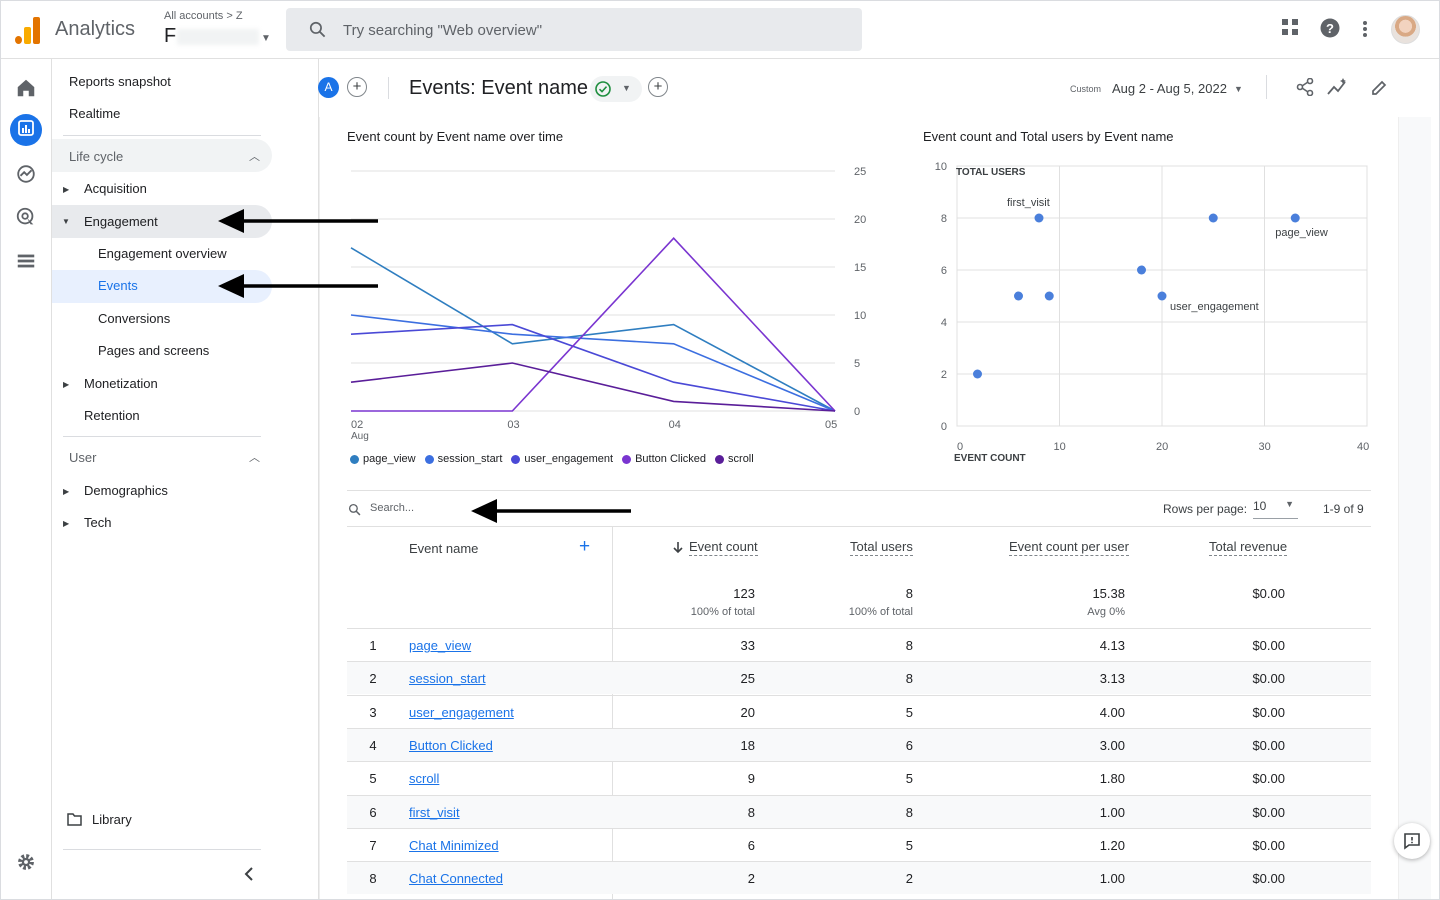 This screenshot has height=900, width=1440. Describe the element at coordinates (203, 16) in the screenshot. I see `account-breadcrumb: All accounts > Z` at that location.